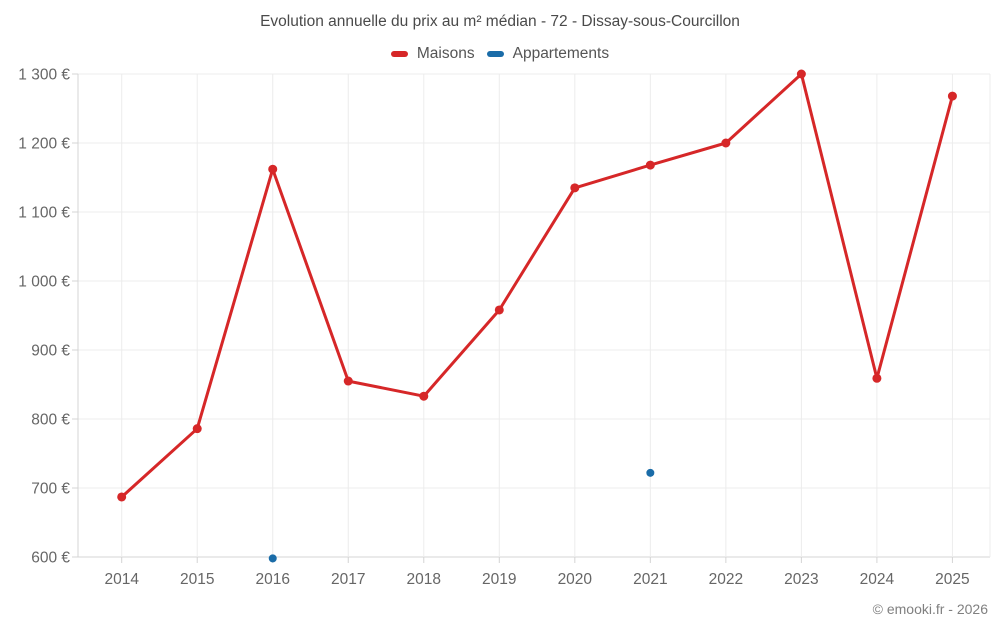 This screenshot has height=625, width=1000. What do you see at coordinates (575, 579) in the screenshot?
I see `x-tick-label: 2020` at bounding box center [575, 579].